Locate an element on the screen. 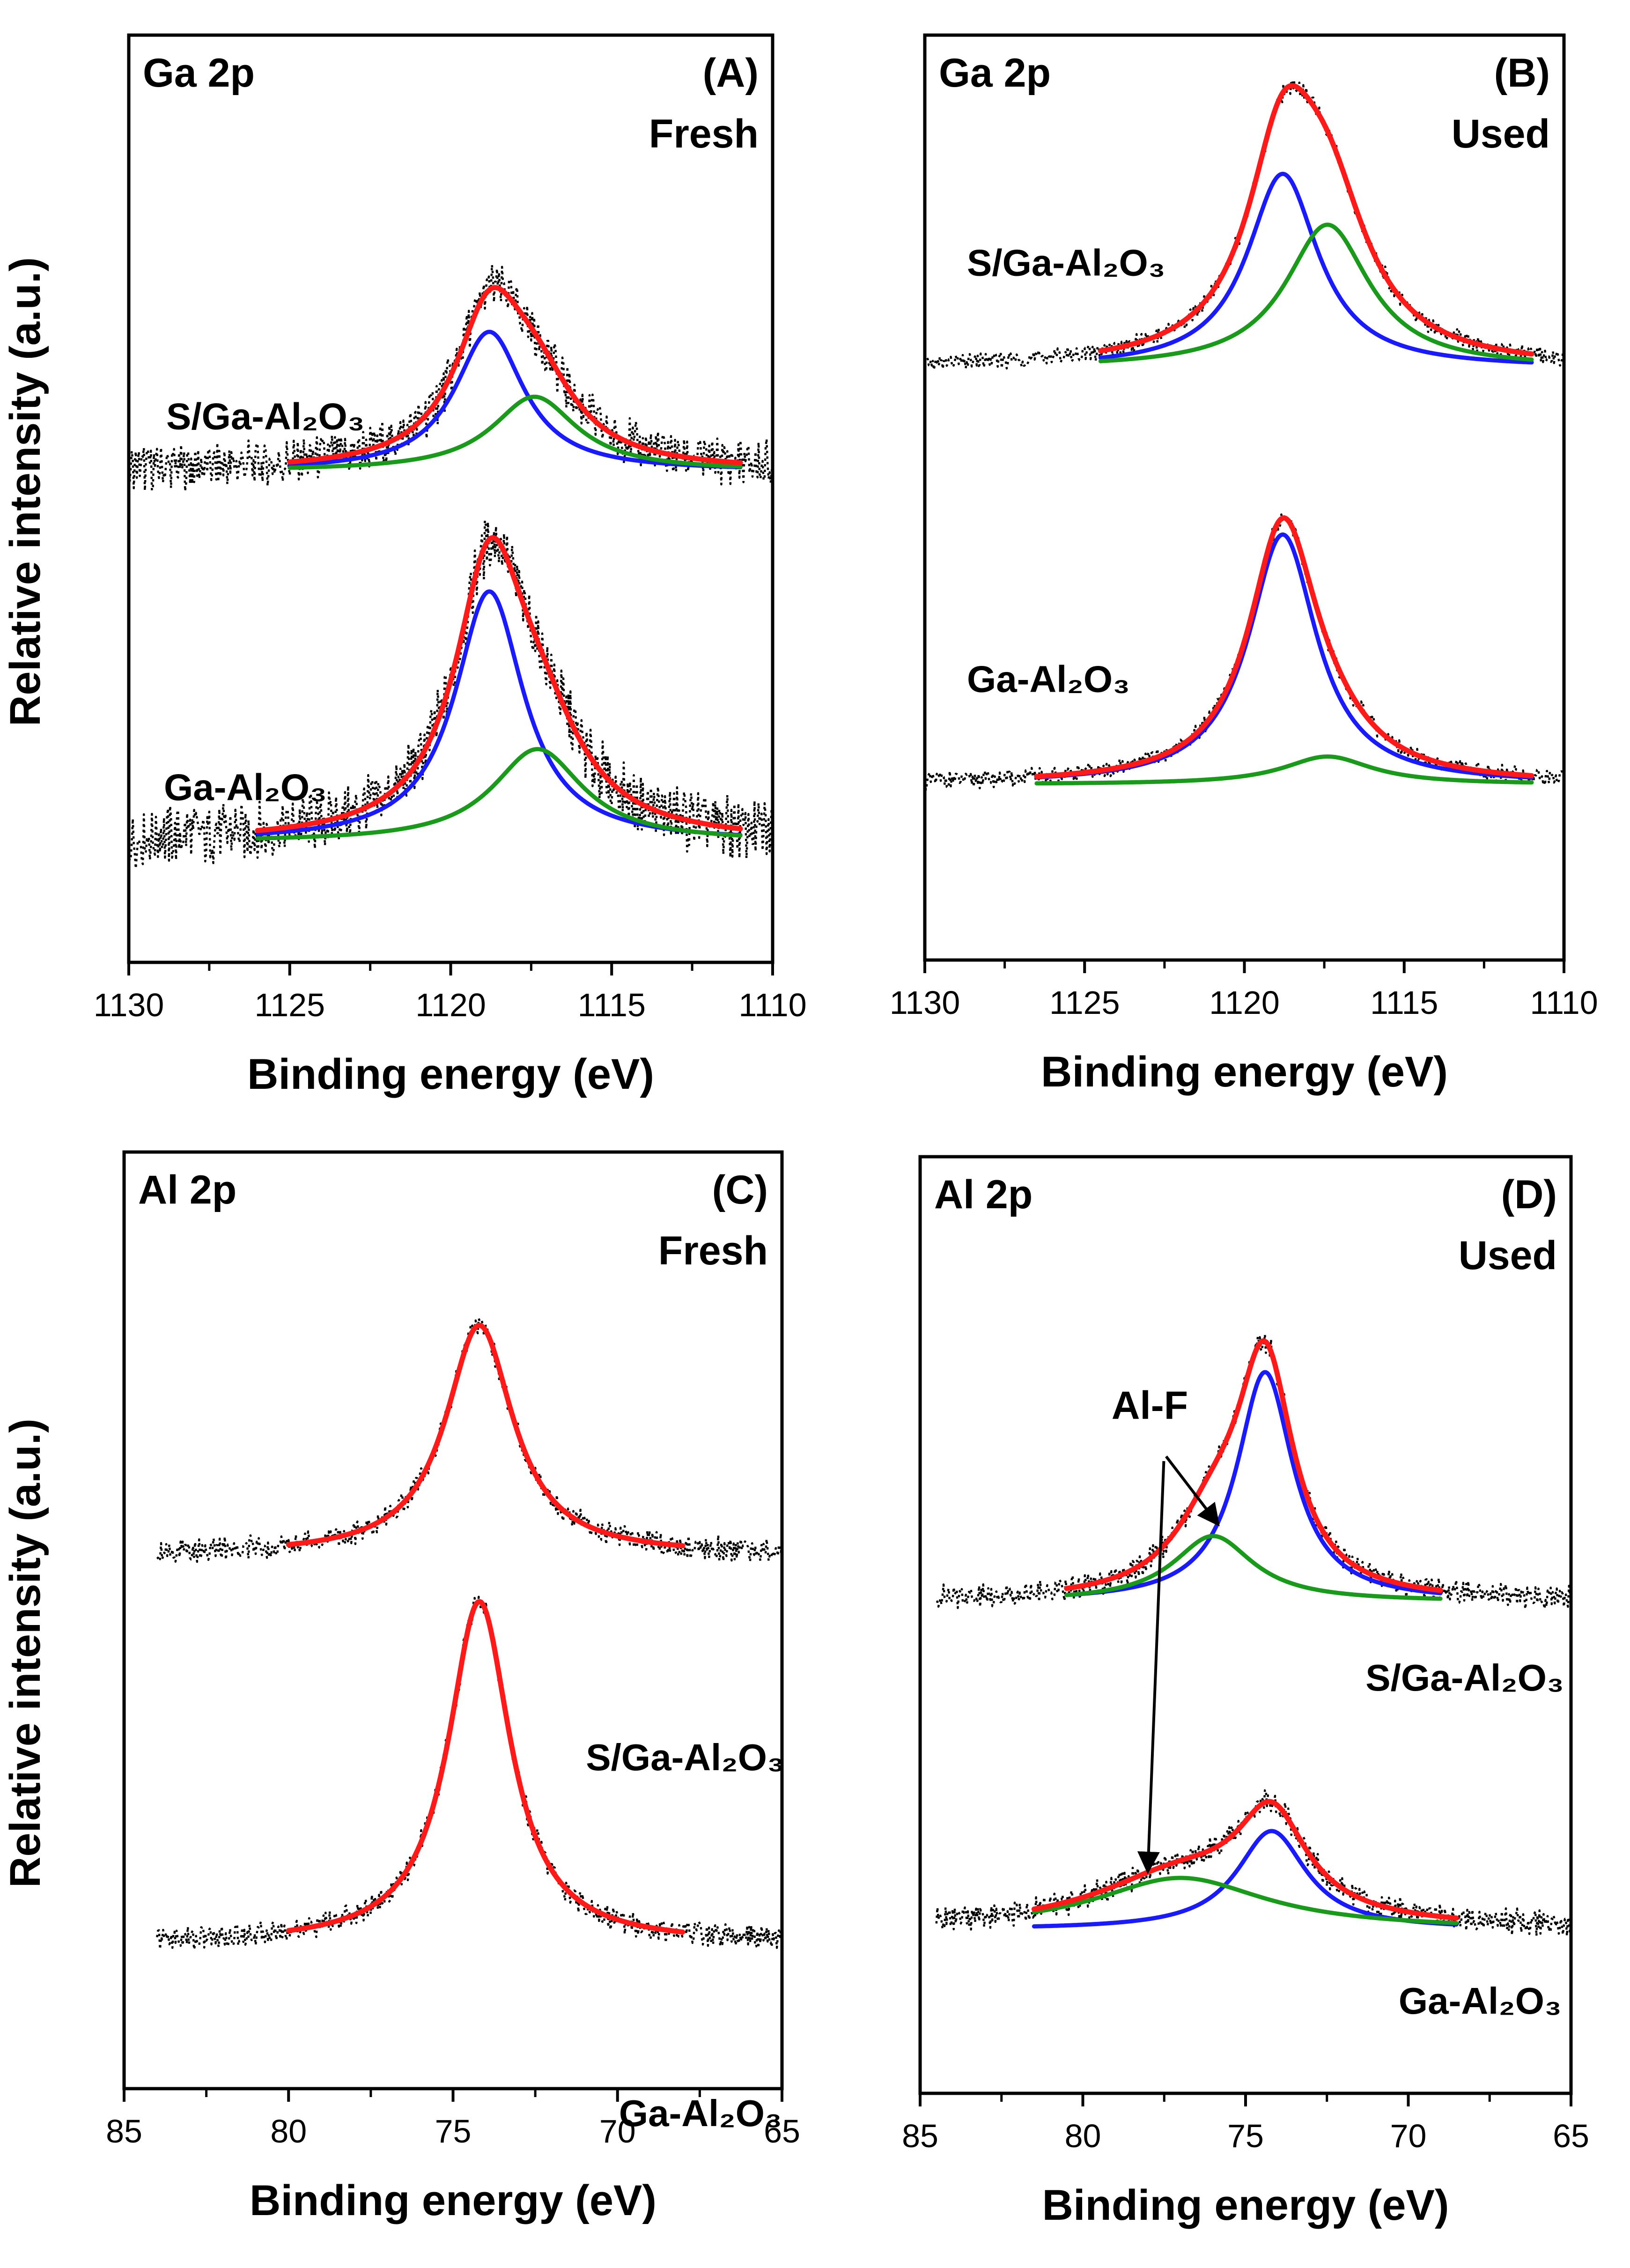 The image size is (1630, 2268). y-axis-label-bottom: Relative intensity (a.u.) is located at coordinates (25, 1653).